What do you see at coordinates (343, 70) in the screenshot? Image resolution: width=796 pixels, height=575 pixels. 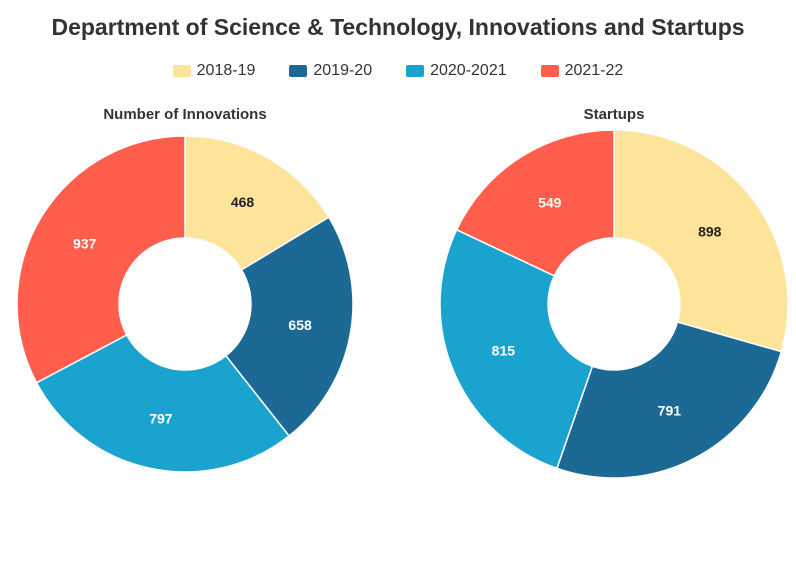 I see `legend-label: 2019-20` at bounding box center [343, 70].